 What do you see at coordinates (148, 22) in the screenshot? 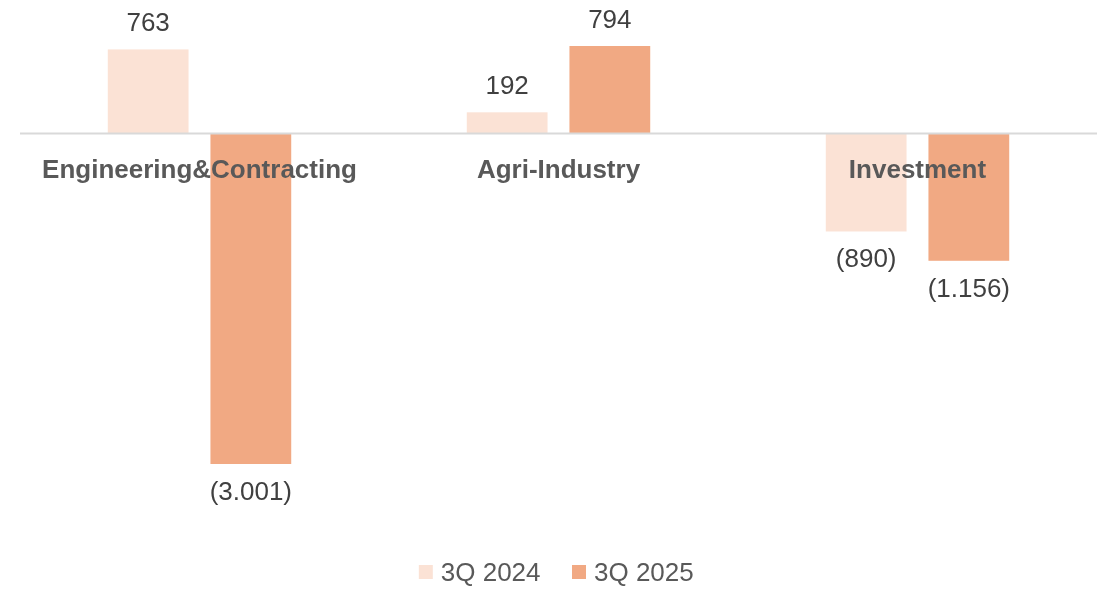
I see `data-label: 763` at bounding box center [148, 22].